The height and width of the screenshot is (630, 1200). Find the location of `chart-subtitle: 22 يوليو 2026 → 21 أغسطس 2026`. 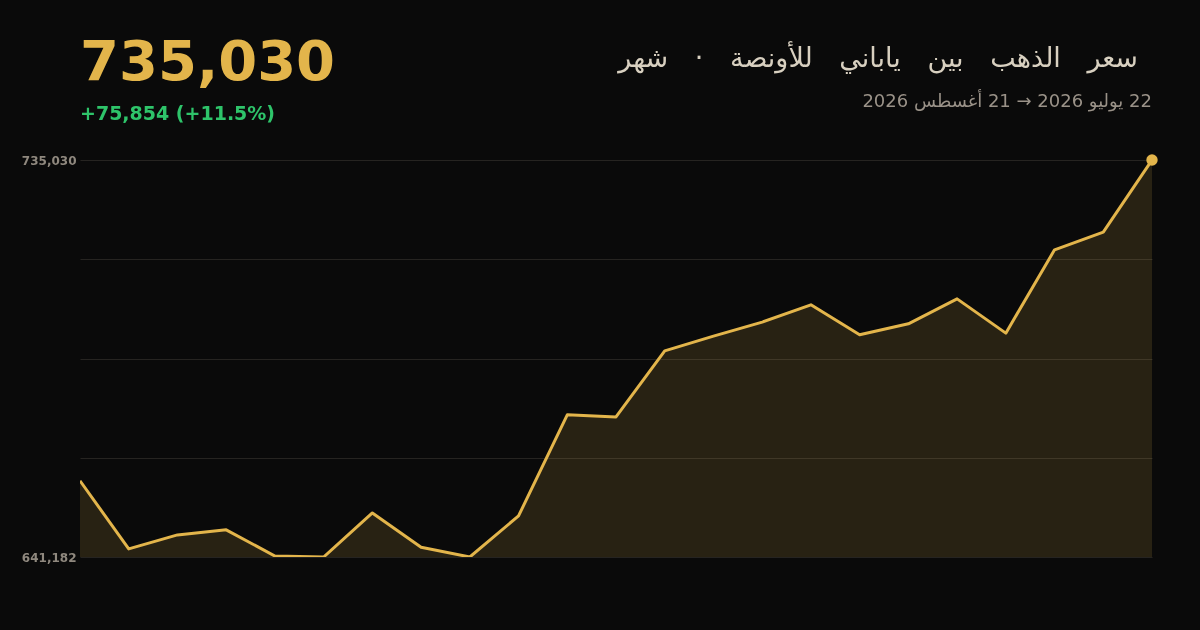

chart-subtitle: 22 يوليو 2026 → 21 أغسطس 2026 is located at coordinates (1007, 100).